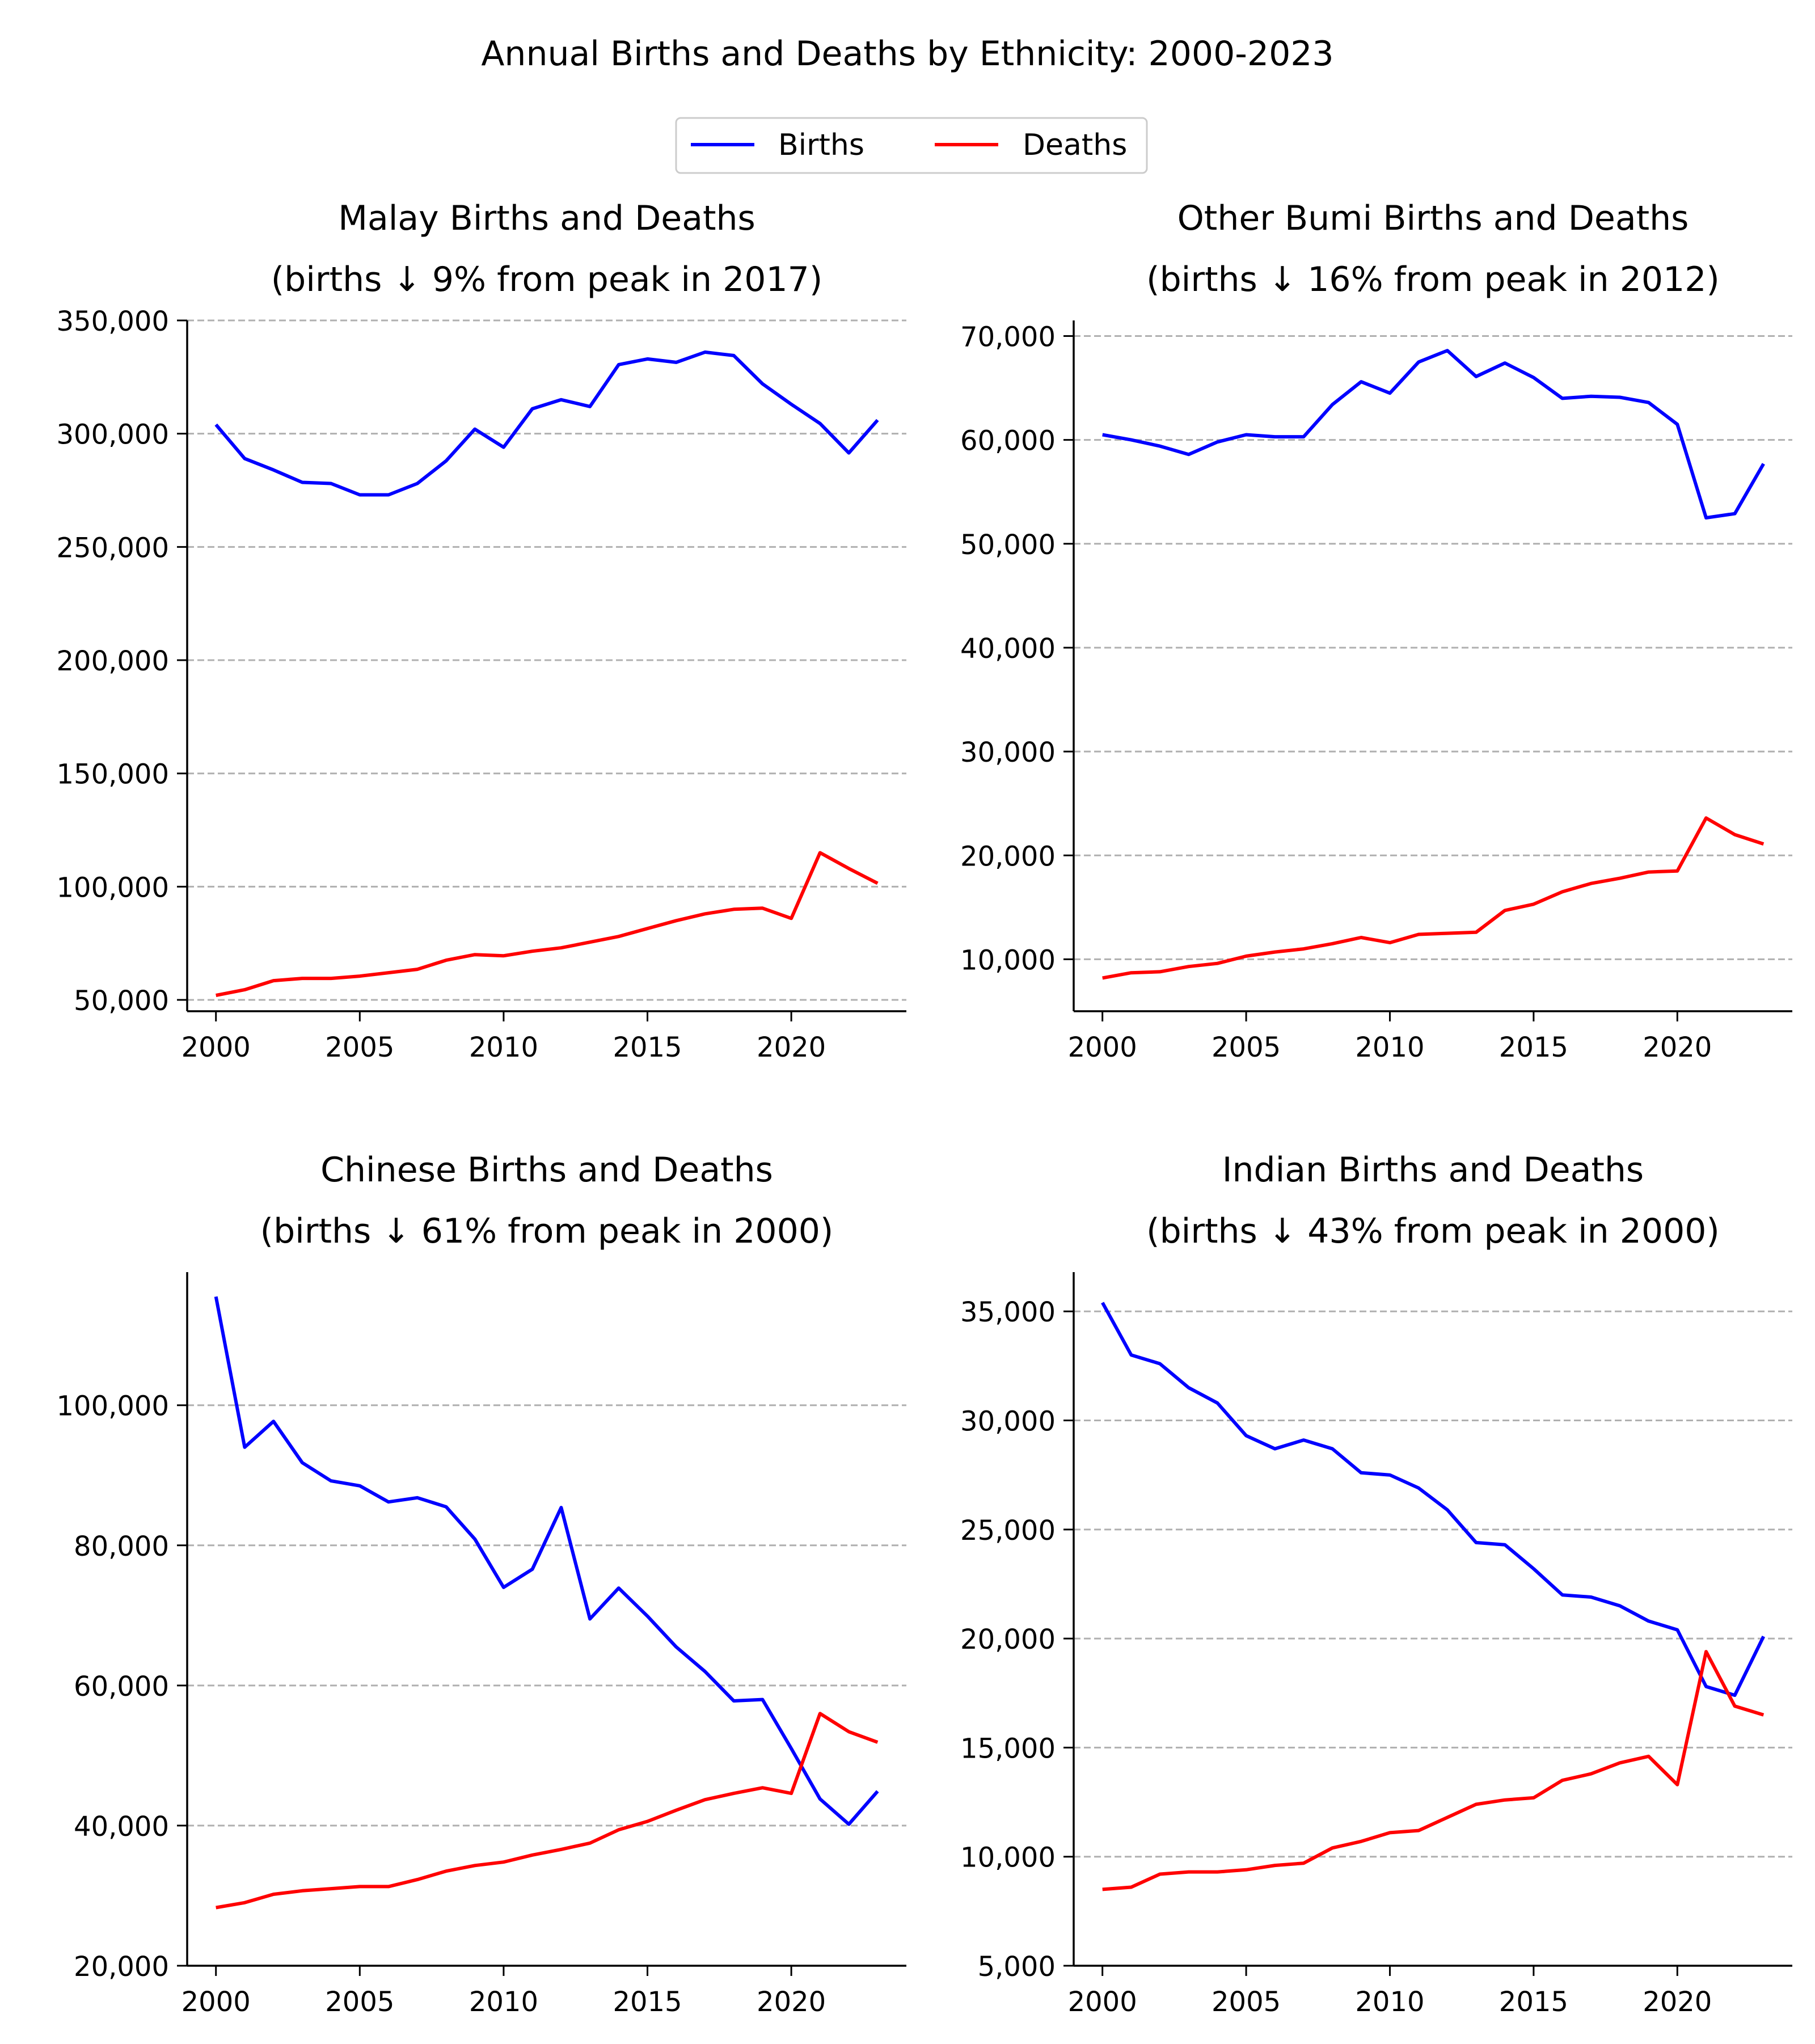 The width and height of the screenshot is (1815, 2044). What do you see at coordinates (1433, 218) in the screenshot?
I see `panel-title: Other Bumi Births and Deaths` at bounding box center [1433, 218].